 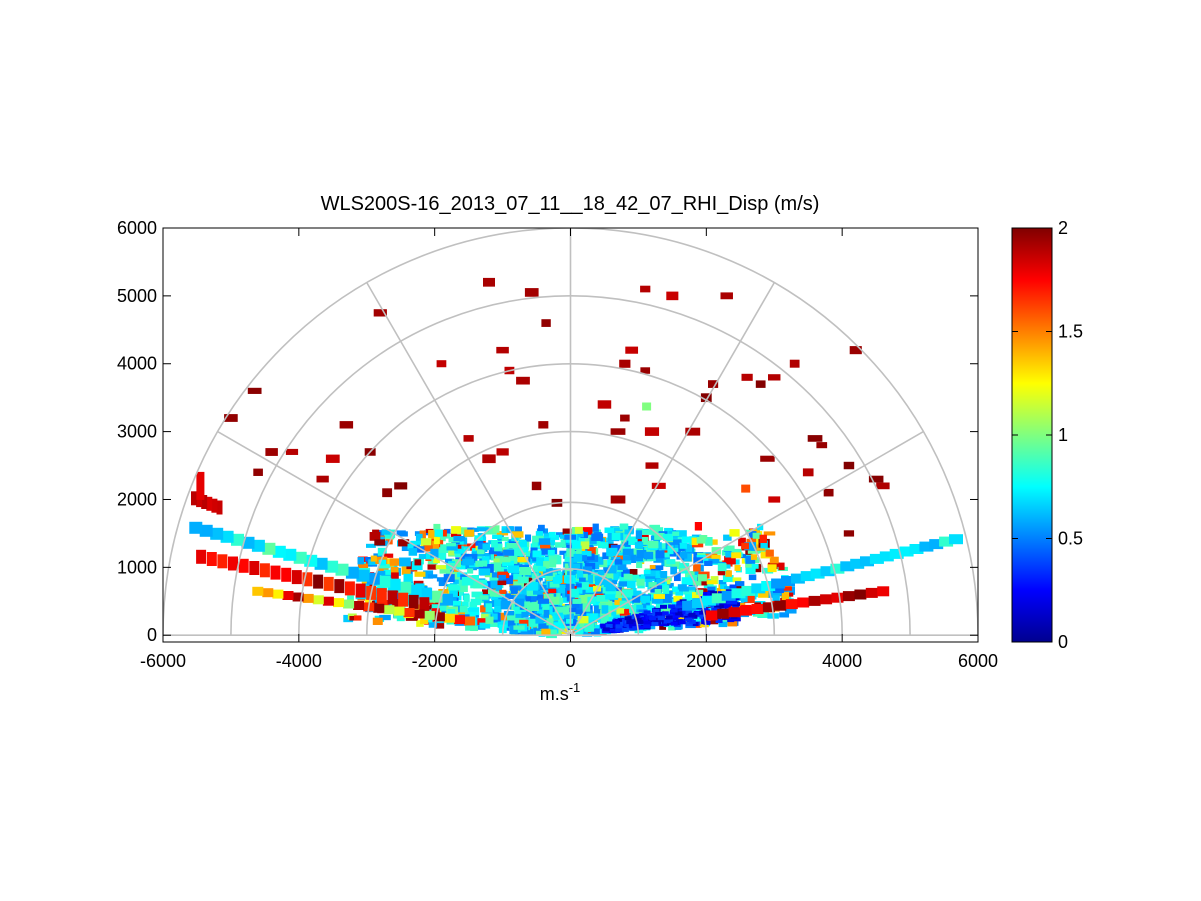 I want to click on radial-spoke, so click(x=672, y=459).